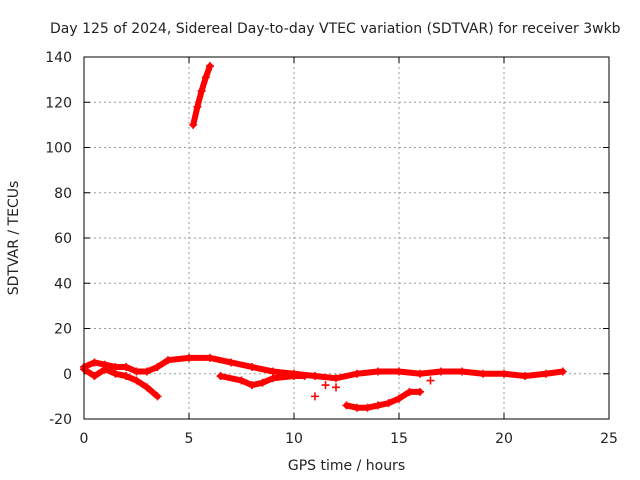 This screenshot has width=640, height=480. Describe the element at coordinates (58, 103) in the screenshot. I see `y-tick-label: 120` at that location.